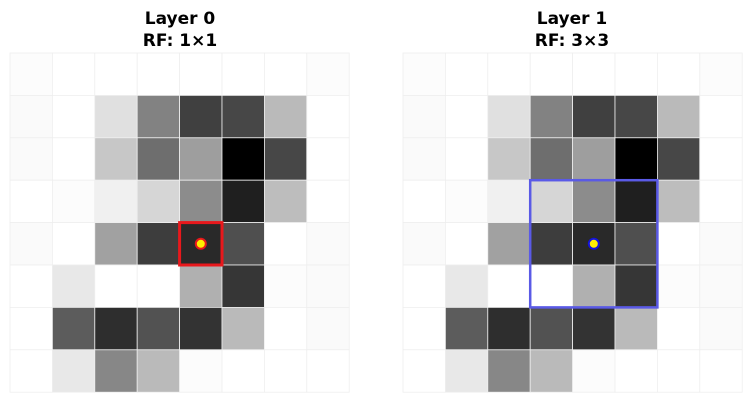  What do you see at coordinates (180, 19) in the screenshot?
I see `layer-0-title: Layer 0` at bounding box center [180, 19].